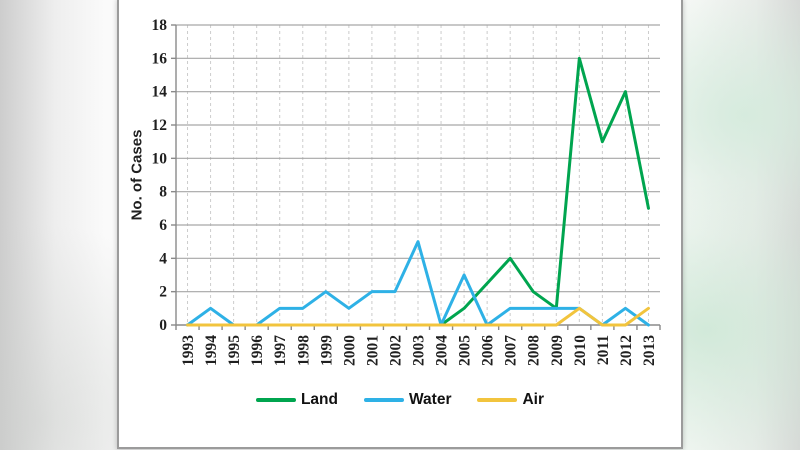 This screenshot has width=800, height=450. What do you see at coordinates (163, 192) in the screenshot?
I see `y-tick-label: 8` at bounding box center [163, 192].